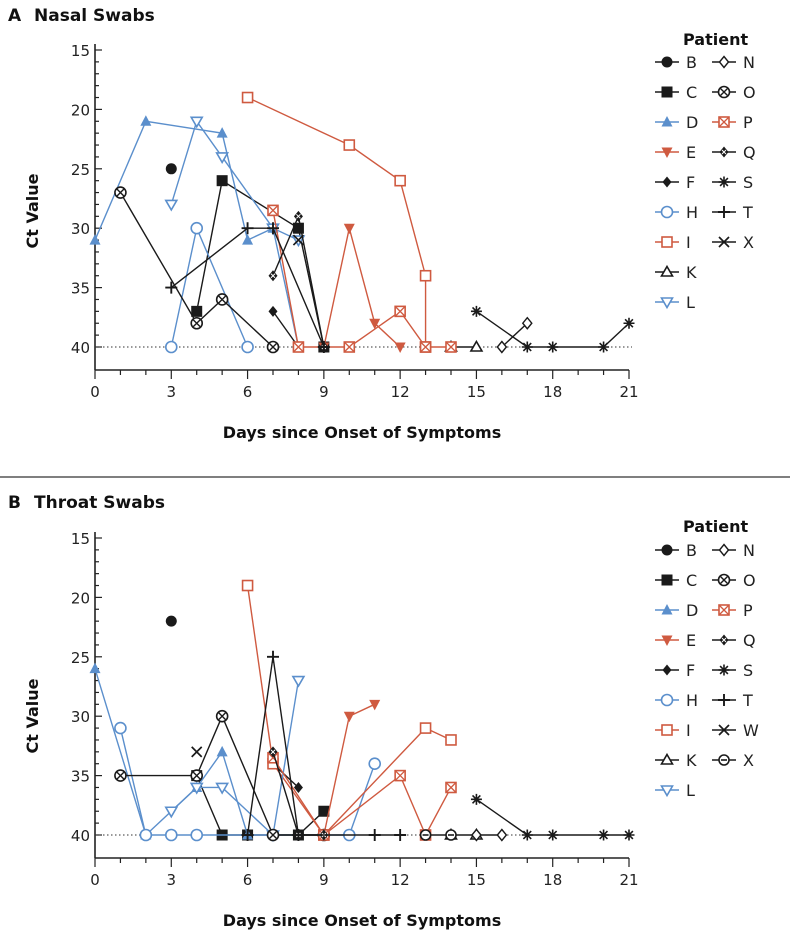 Image resolution: width=790 pixels, height=935 pixels. Describe the element at coordinates (552, 880) in the screenshot. I see `panel-b-x-tick-label: 18` at that location.